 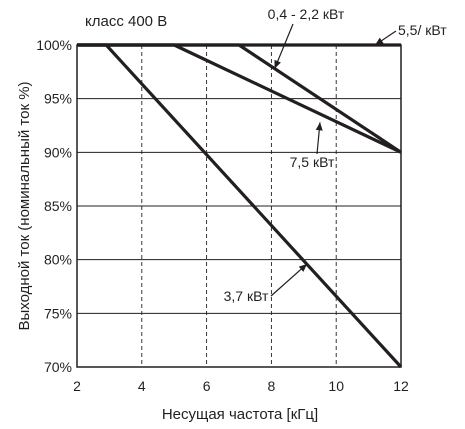 What do you see at coordinates (336, 386) in the screenshot?
I see `x-tick-label: 10` at bounding box center [336, 386].